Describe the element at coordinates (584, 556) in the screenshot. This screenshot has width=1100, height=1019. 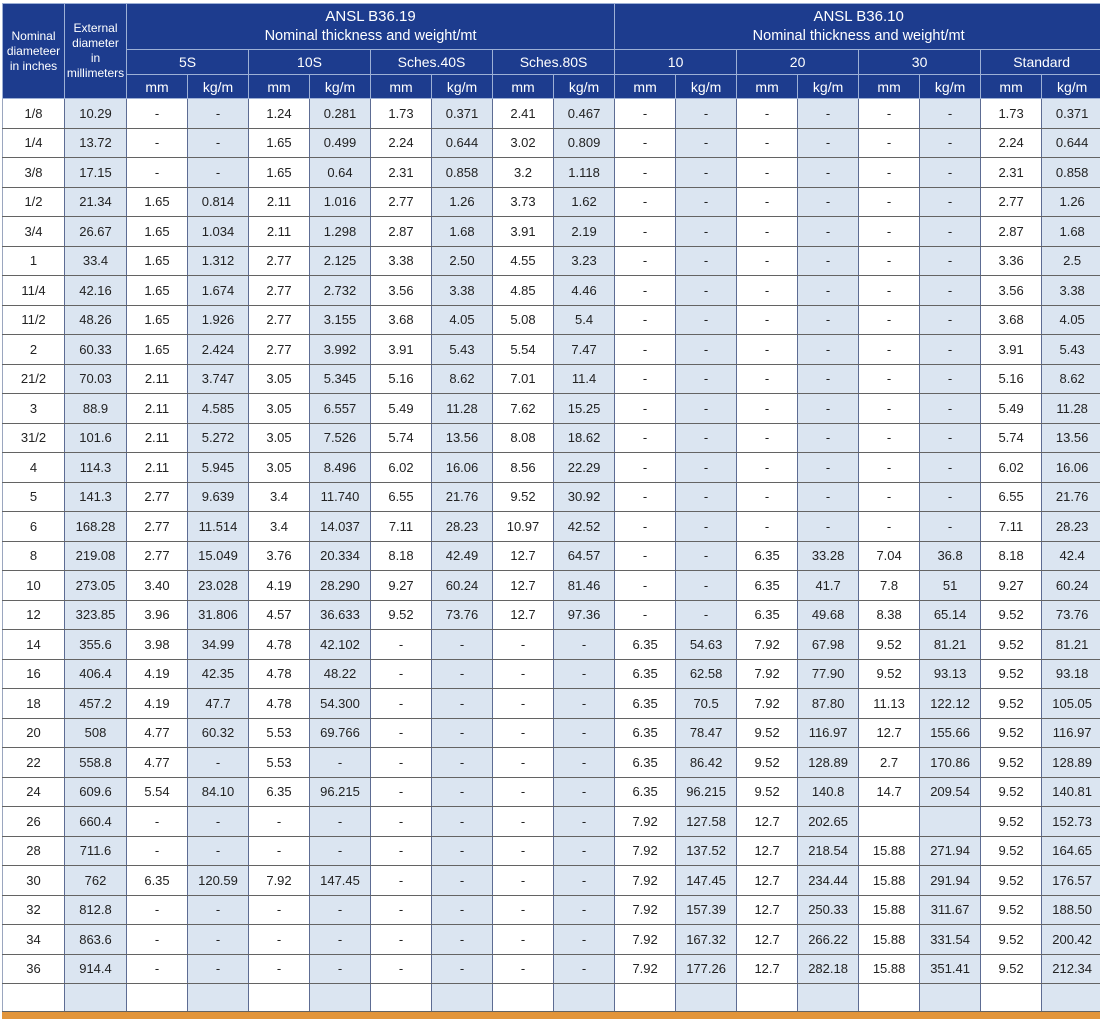
I see `data-cell: 64.57` at that location.